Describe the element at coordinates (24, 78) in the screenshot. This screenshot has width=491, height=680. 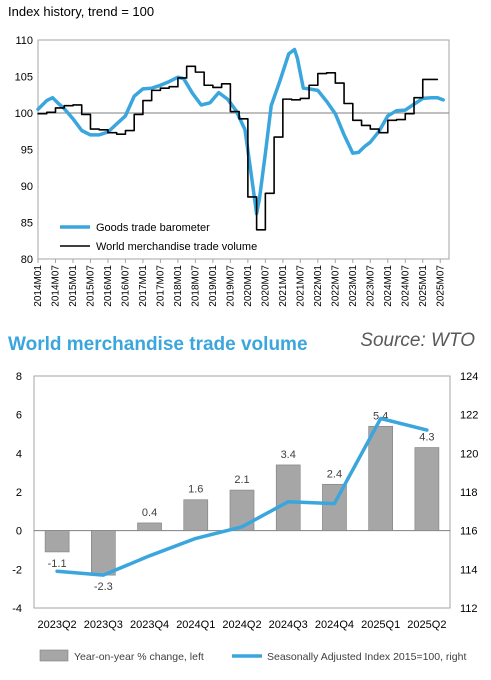
I see `y-tick-label: 105` at that location.